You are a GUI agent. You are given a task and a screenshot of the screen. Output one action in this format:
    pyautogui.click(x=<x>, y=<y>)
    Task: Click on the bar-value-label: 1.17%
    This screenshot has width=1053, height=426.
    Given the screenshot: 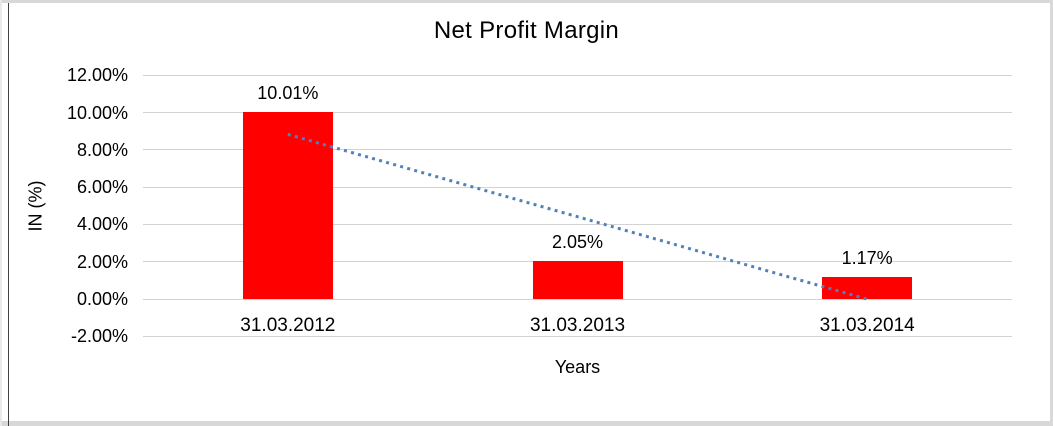 What is the action you would take?
    pyautogui.click(x=867, y=258)
    